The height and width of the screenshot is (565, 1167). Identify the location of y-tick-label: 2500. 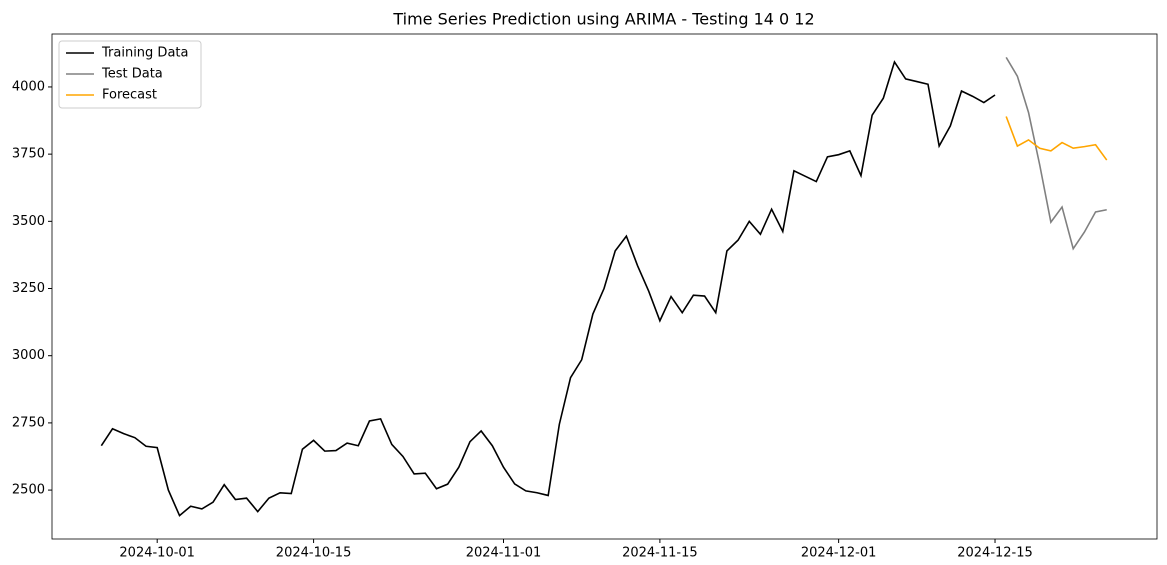
(28, 490).